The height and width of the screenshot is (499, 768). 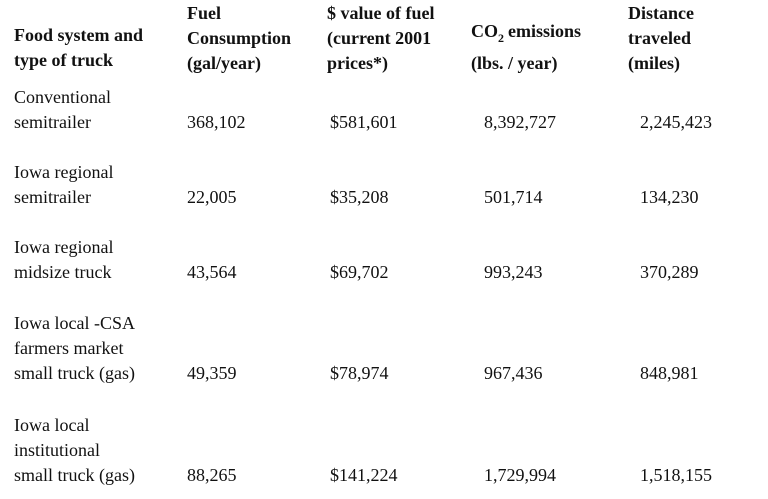 I want to click on table-cell: 43,564, so click(x=212, y=260).